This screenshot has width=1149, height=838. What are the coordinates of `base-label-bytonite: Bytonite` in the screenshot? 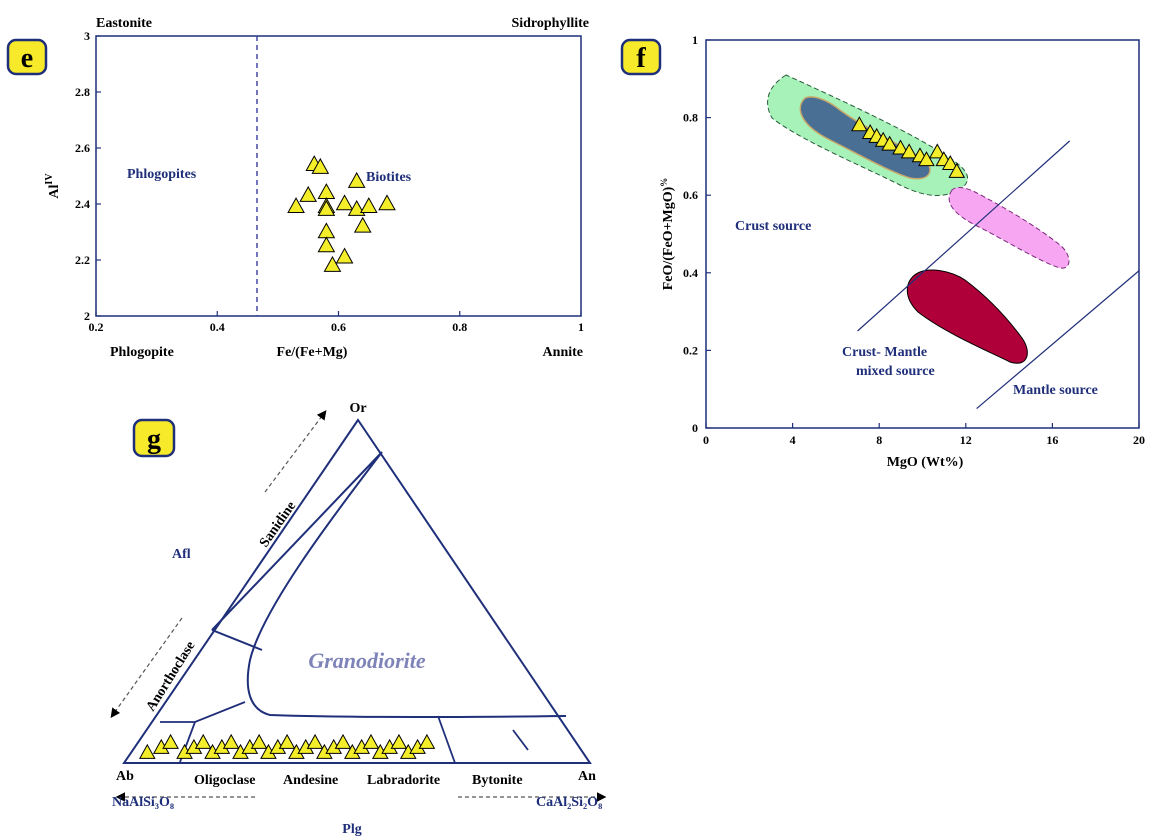 It's located at (497, 780).